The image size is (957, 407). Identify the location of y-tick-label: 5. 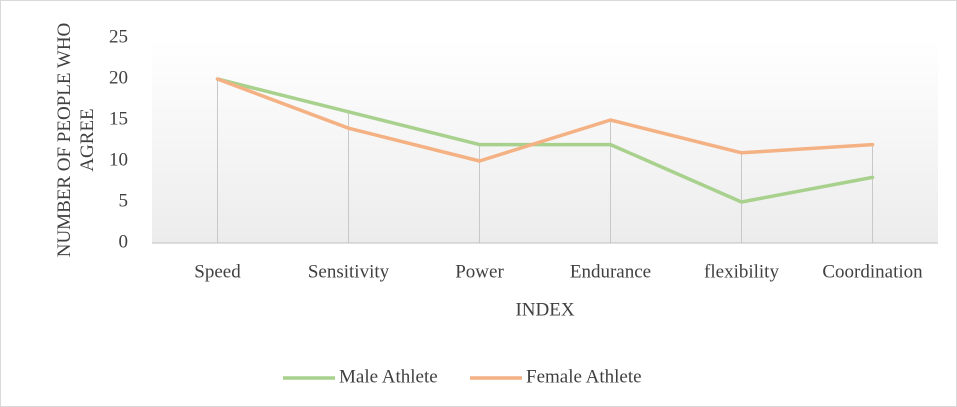
(124, 200).